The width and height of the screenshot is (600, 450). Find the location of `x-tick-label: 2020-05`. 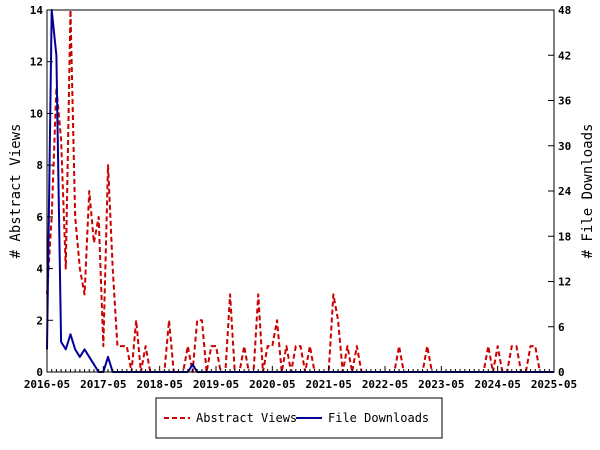

x-tick-label: 2020-05 is located at coordinates (272, 384).